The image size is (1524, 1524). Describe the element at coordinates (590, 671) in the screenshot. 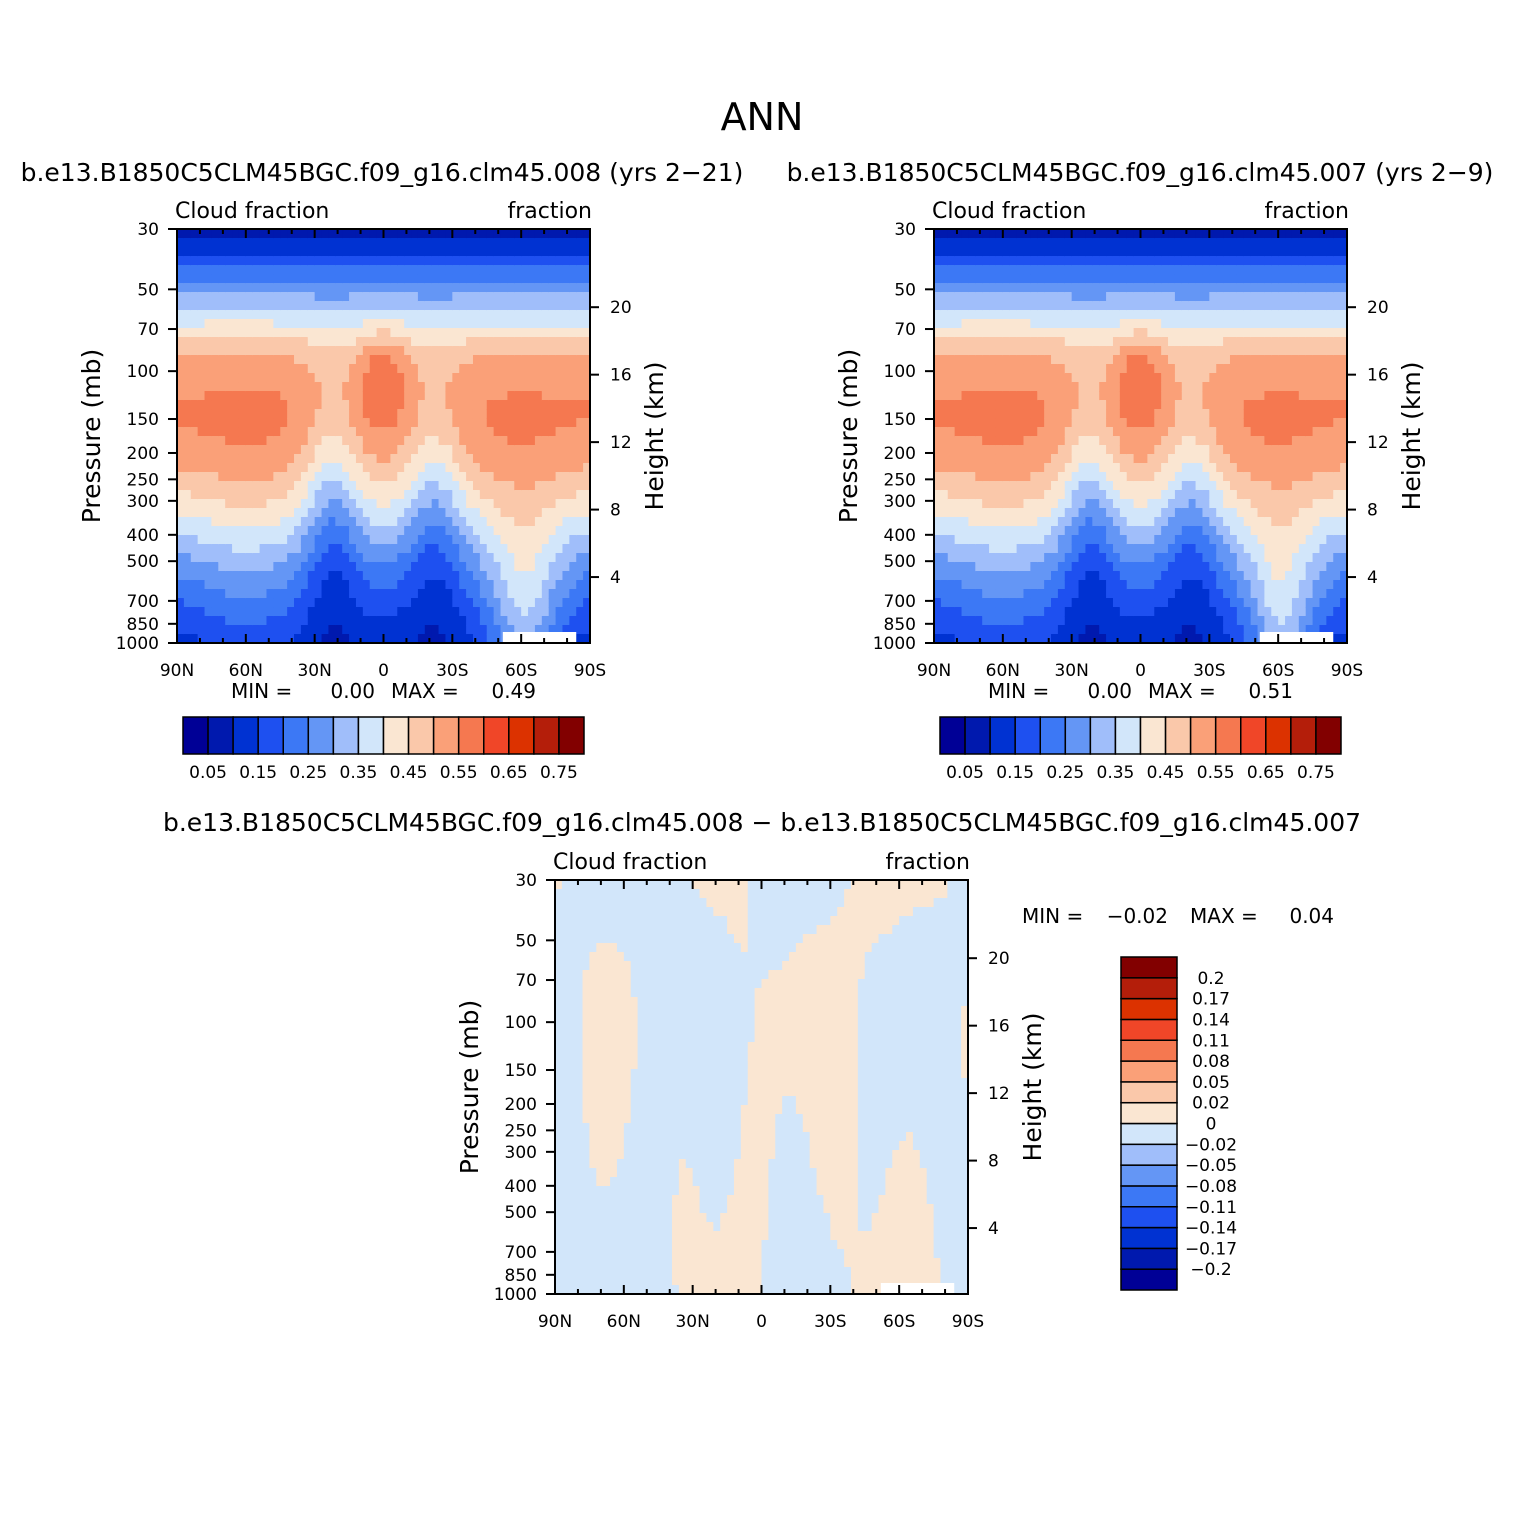

I see `x-tick-label: 90S` at that location.